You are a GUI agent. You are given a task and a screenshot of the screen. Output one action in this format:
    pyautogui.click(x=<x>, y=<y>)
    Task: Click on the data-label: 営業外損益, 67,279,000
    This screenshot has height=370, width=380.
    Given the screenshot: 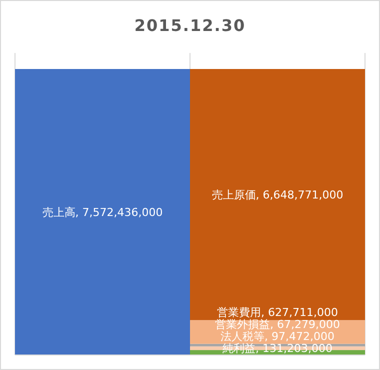 What is the action you would take?
    pyautogui.click(x=277, y=324)
    